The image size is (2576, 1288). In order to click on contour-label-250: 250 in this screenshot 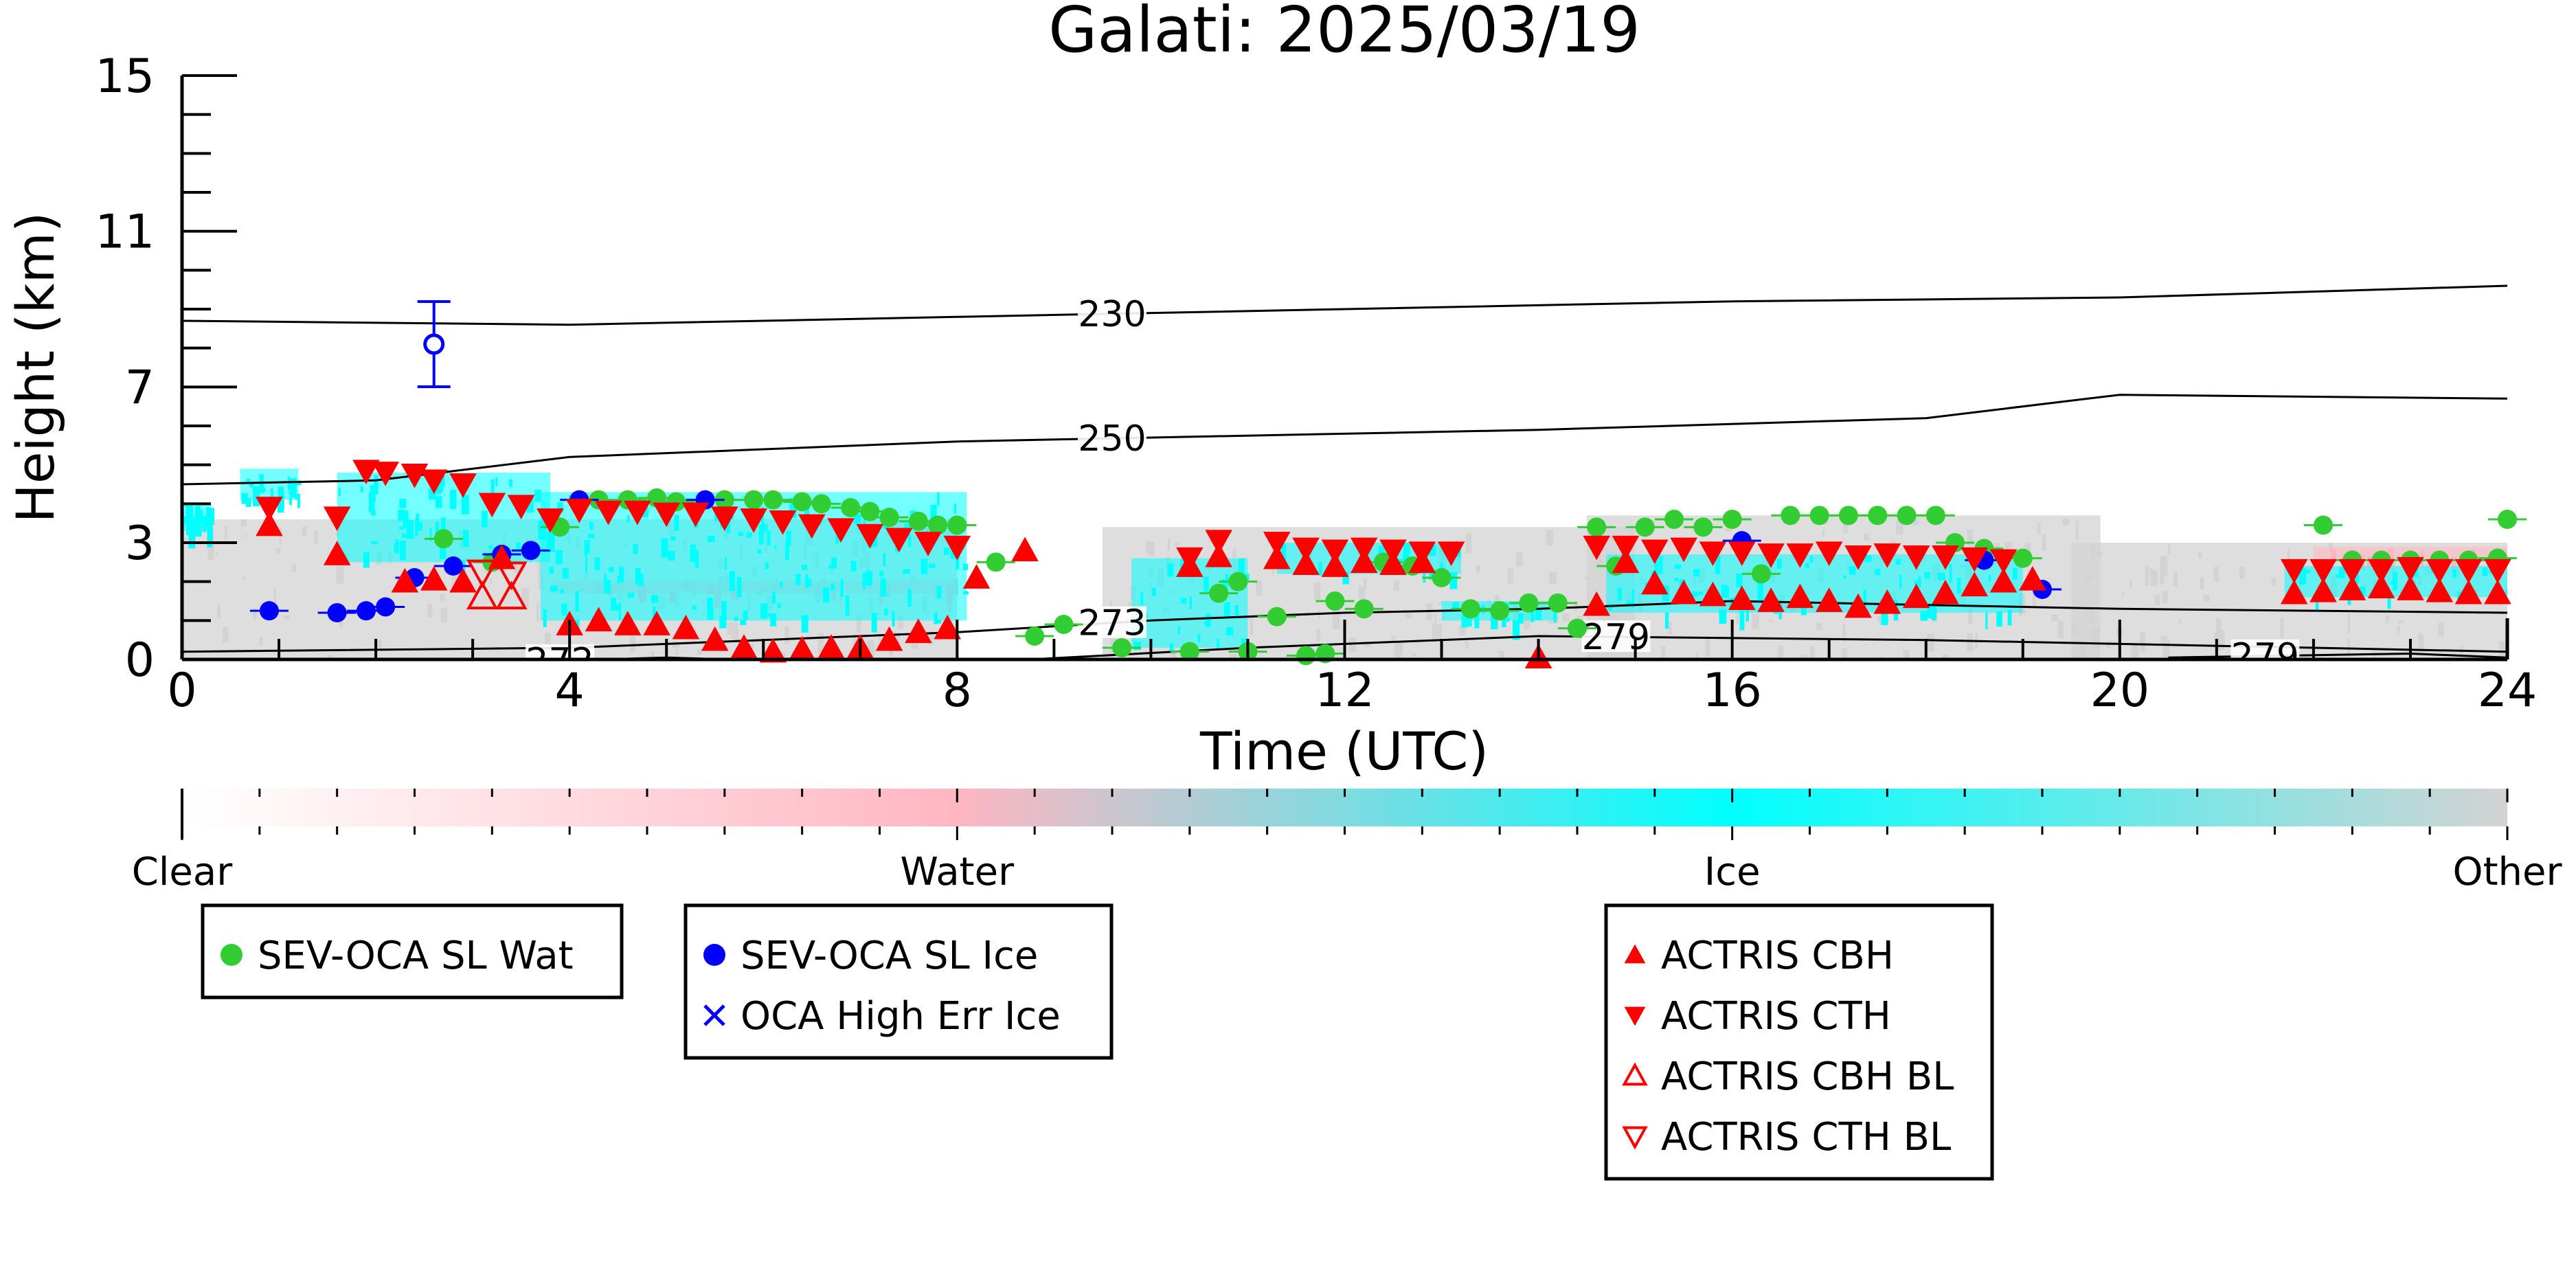, I will do `click(1112, 439)`.